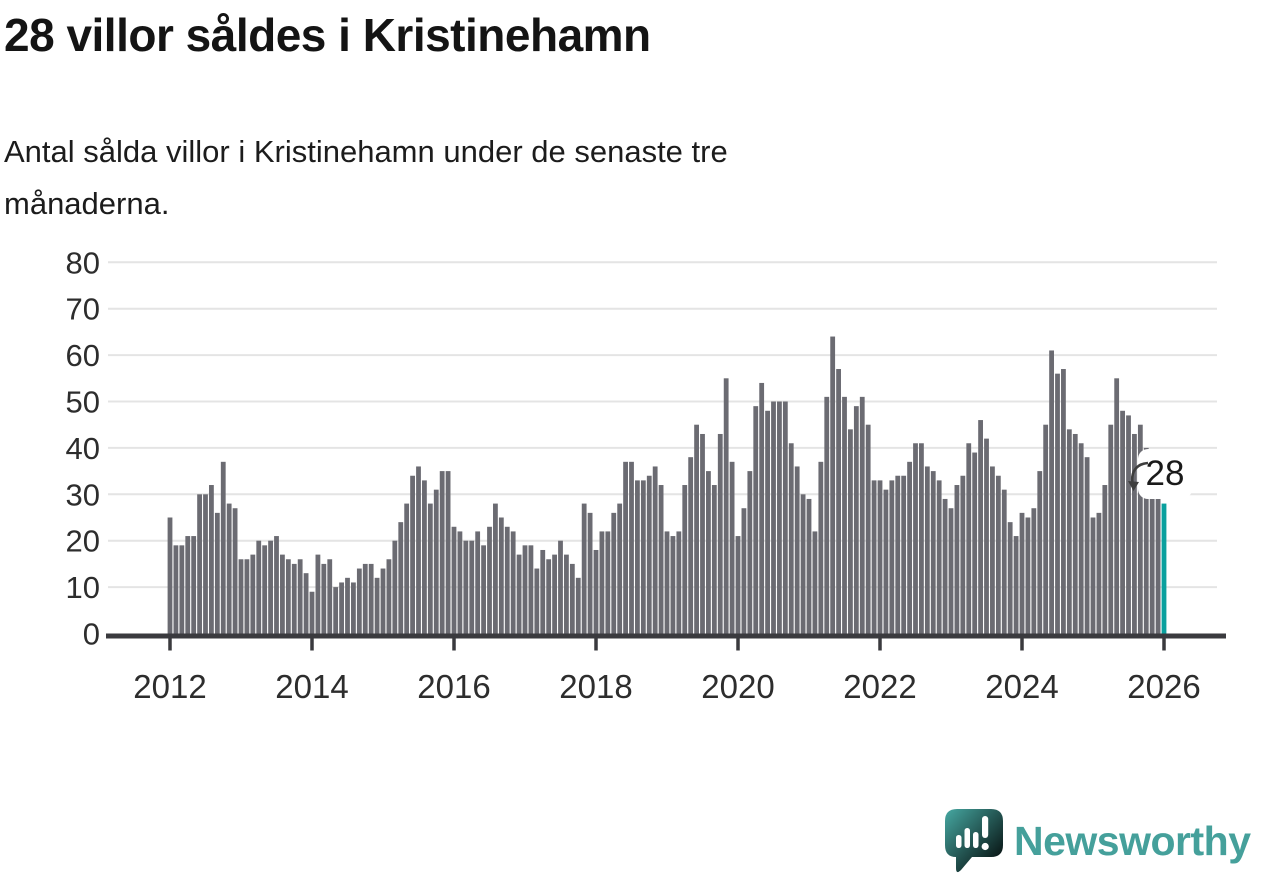 The image size is (1262, 879). What do you see at coordinates (1138, 476) in the screenshot?
I see `annotation-arrow-icon` at bounding box center [1138, 476].